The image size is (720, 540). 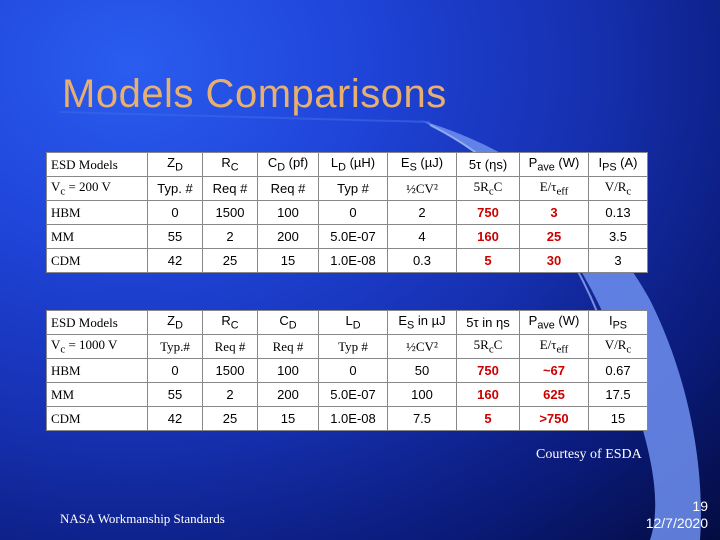 What do you see at coordinates (618, 164) in the screenshot?
I see `header-cell: IPS (A)` at bounding box center [618, 164].